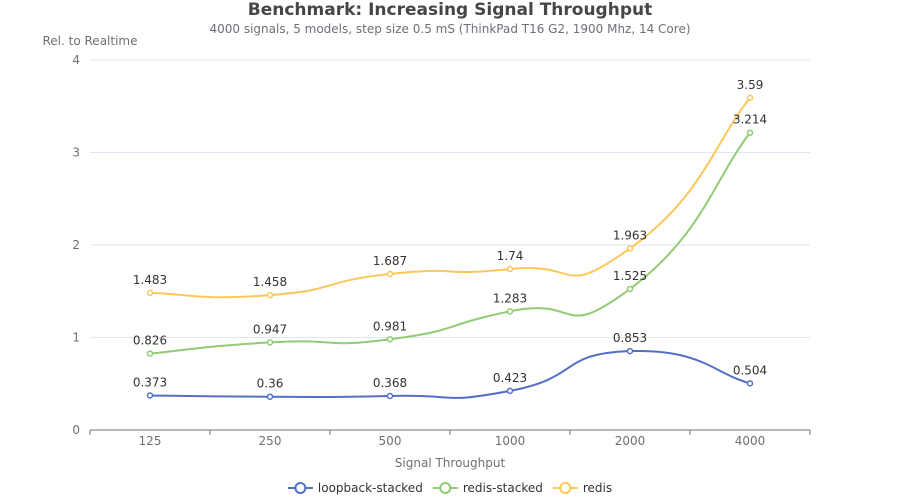 The width and height of the screenshot is (900, 500). I want to click on y-tick-label: 0, so click(76, 430).